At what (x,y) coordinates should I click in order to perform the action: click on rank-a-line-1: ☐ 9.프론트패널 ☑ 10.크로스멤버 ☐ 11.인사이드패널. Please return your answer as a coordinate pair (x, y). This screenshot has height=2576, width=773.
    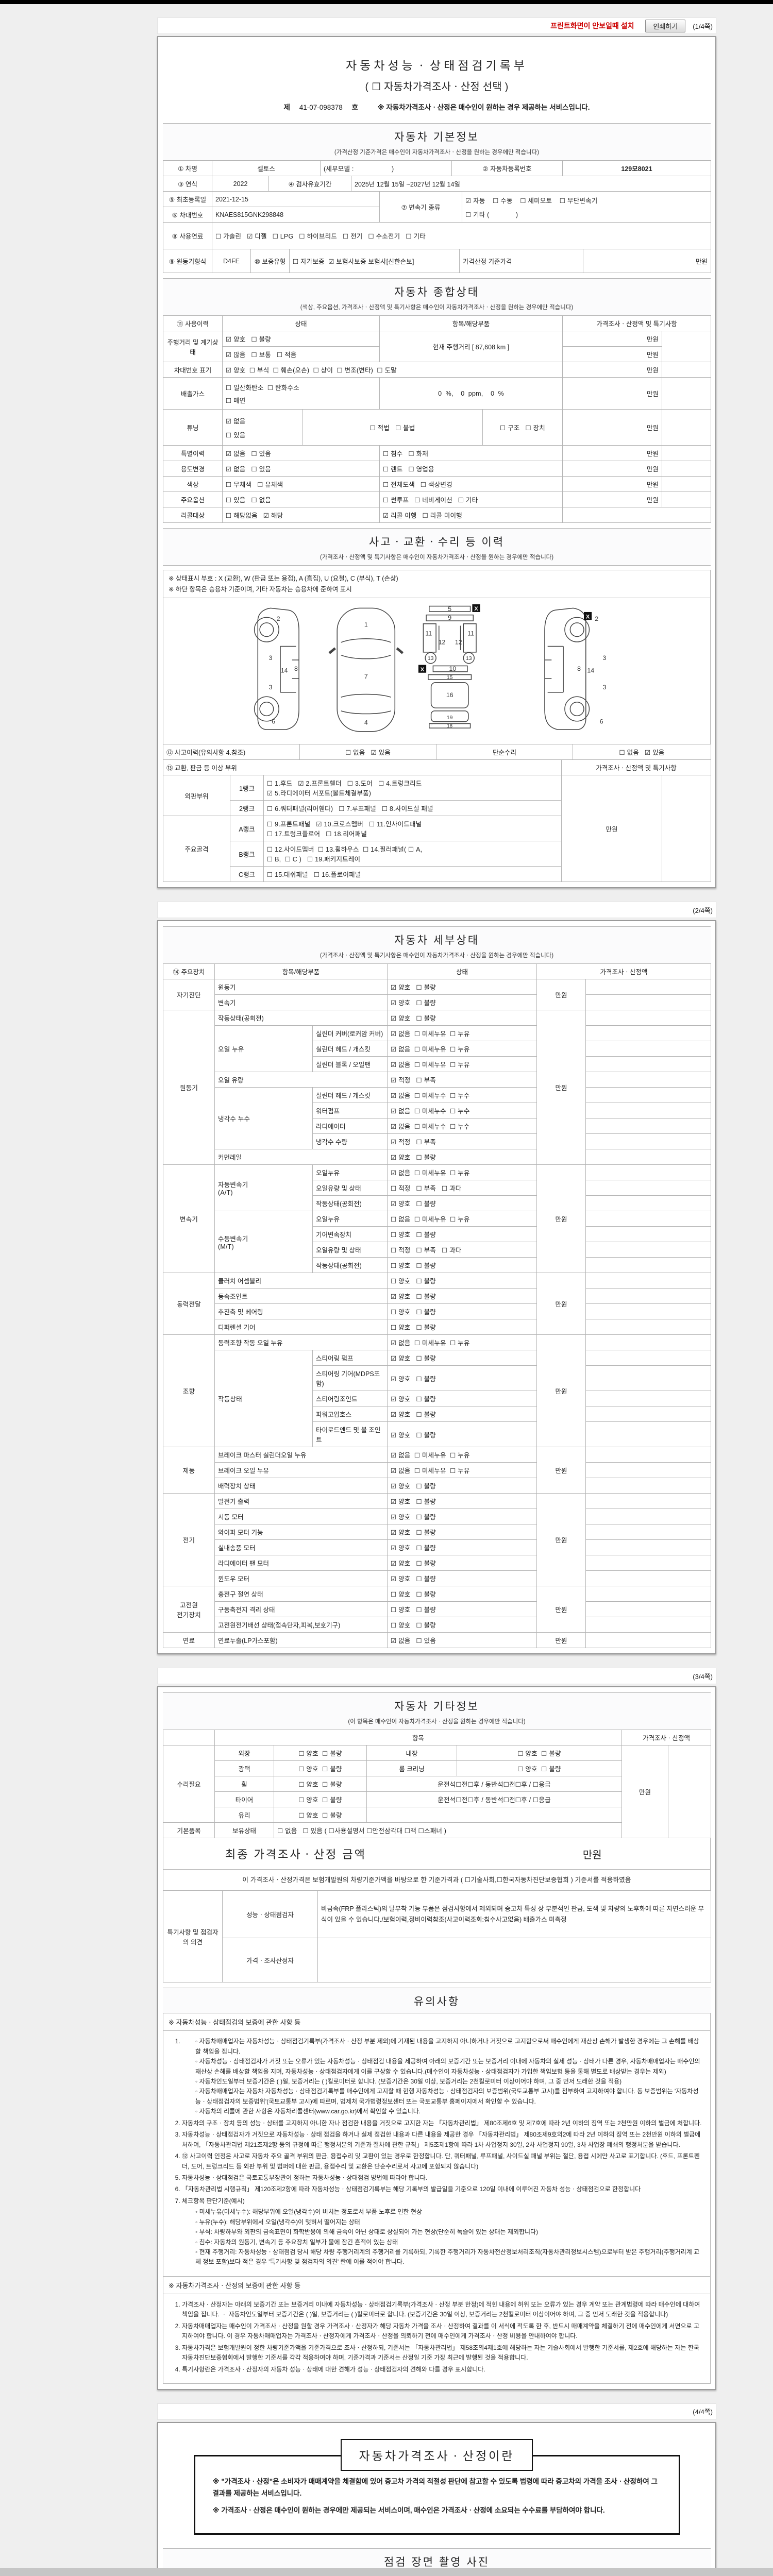
    Looking at the image, I should click on (344, 824).